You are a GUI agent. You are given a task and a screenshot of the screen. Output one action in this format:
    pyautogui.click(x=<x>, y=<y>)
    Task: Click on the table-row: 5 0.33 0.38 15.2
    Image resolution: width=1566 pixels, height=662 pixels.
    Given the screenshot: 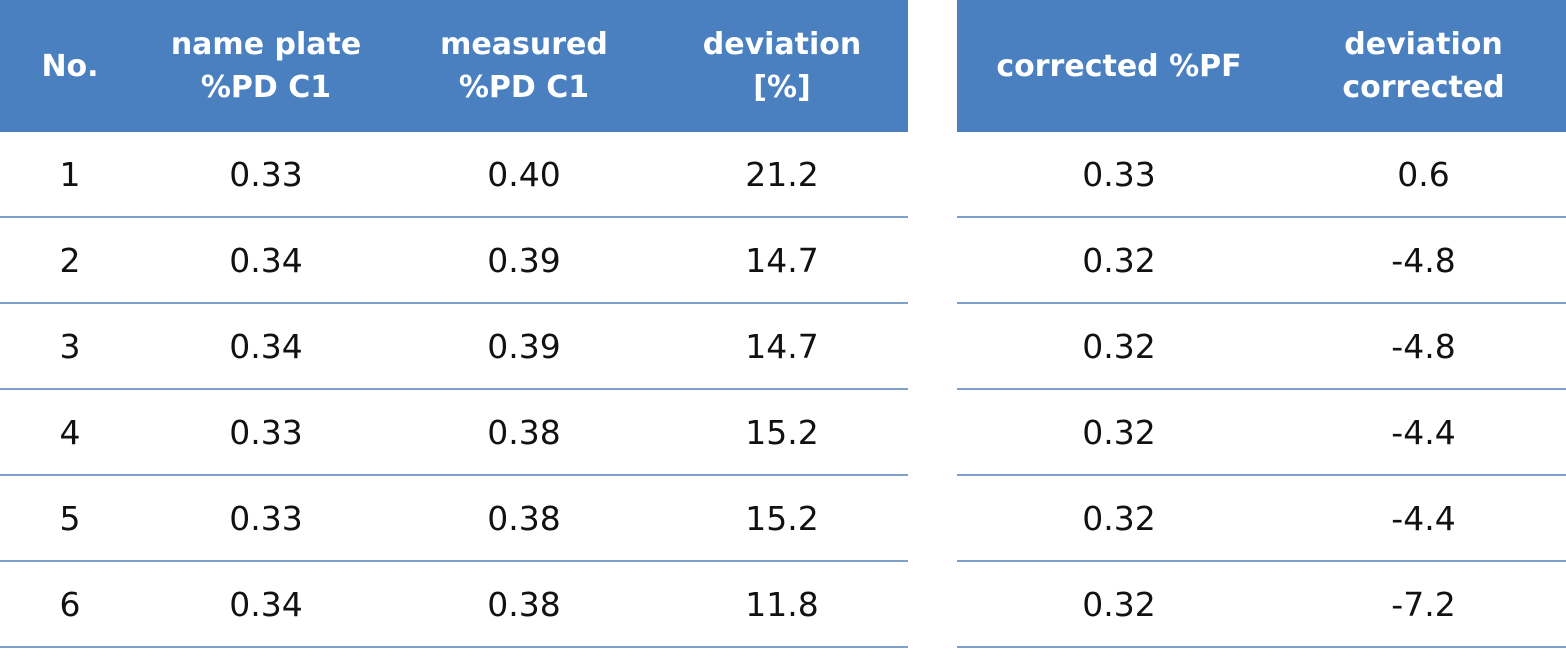 What is the action you would take?
    pyautogui.click(x=454, y=518)
    